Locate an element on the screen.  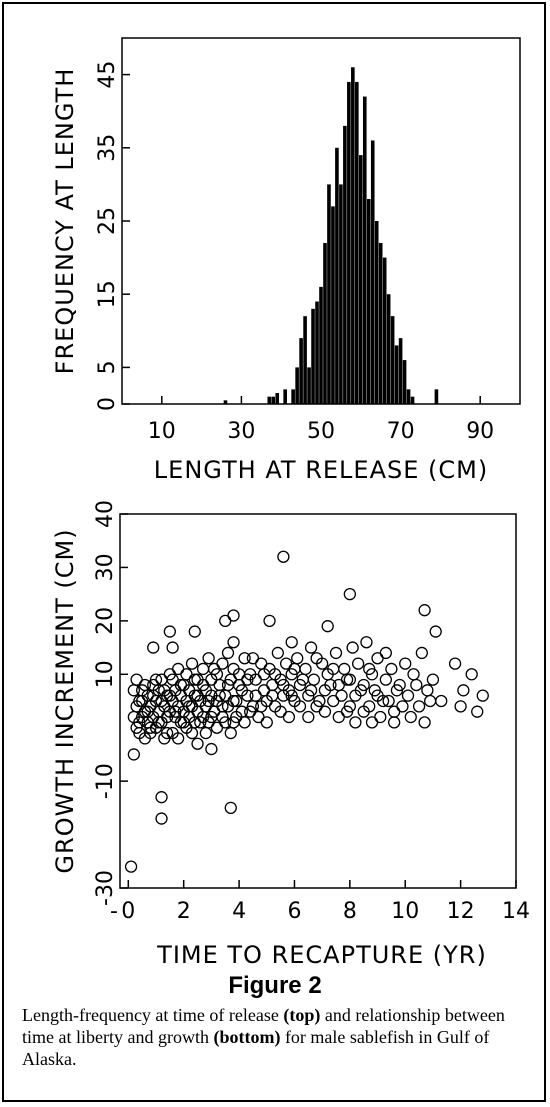
caption-part: (top) is located at coordinates (302, 1015).